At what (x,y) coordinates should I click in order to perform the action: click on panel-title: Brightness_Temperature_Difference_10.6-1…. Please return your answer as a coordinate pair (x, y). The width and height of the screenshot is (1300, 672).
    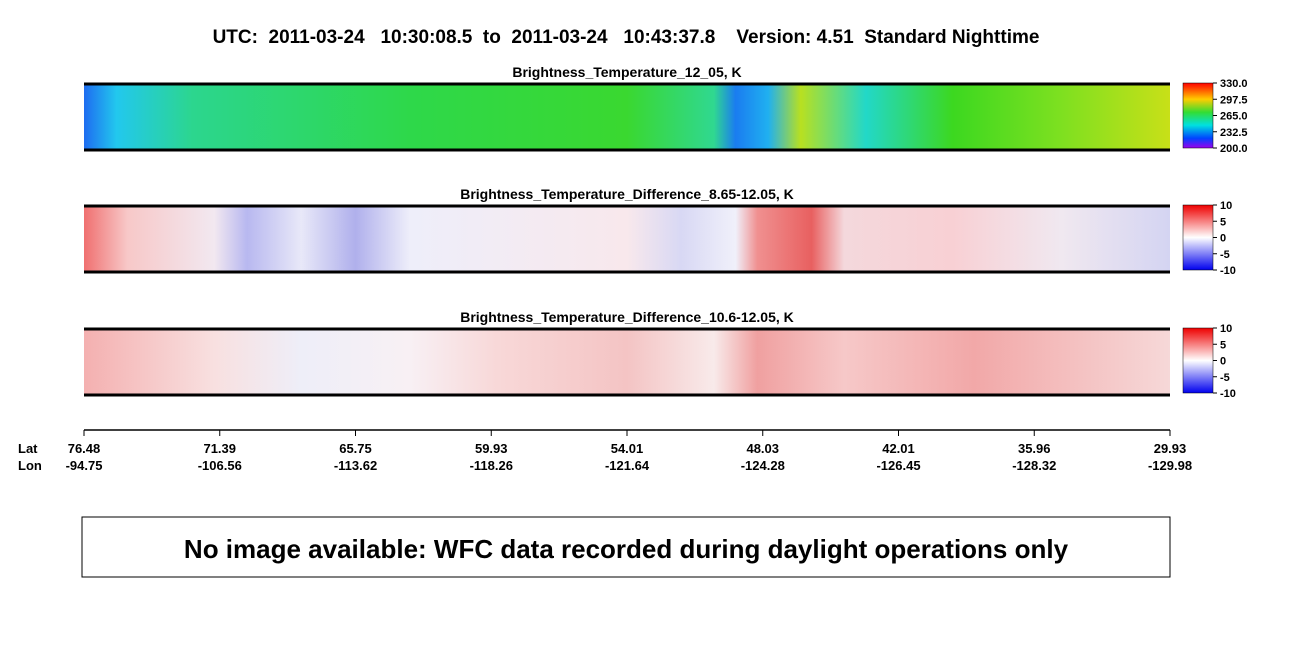
    Looking at the image, I should click on (627, 317).